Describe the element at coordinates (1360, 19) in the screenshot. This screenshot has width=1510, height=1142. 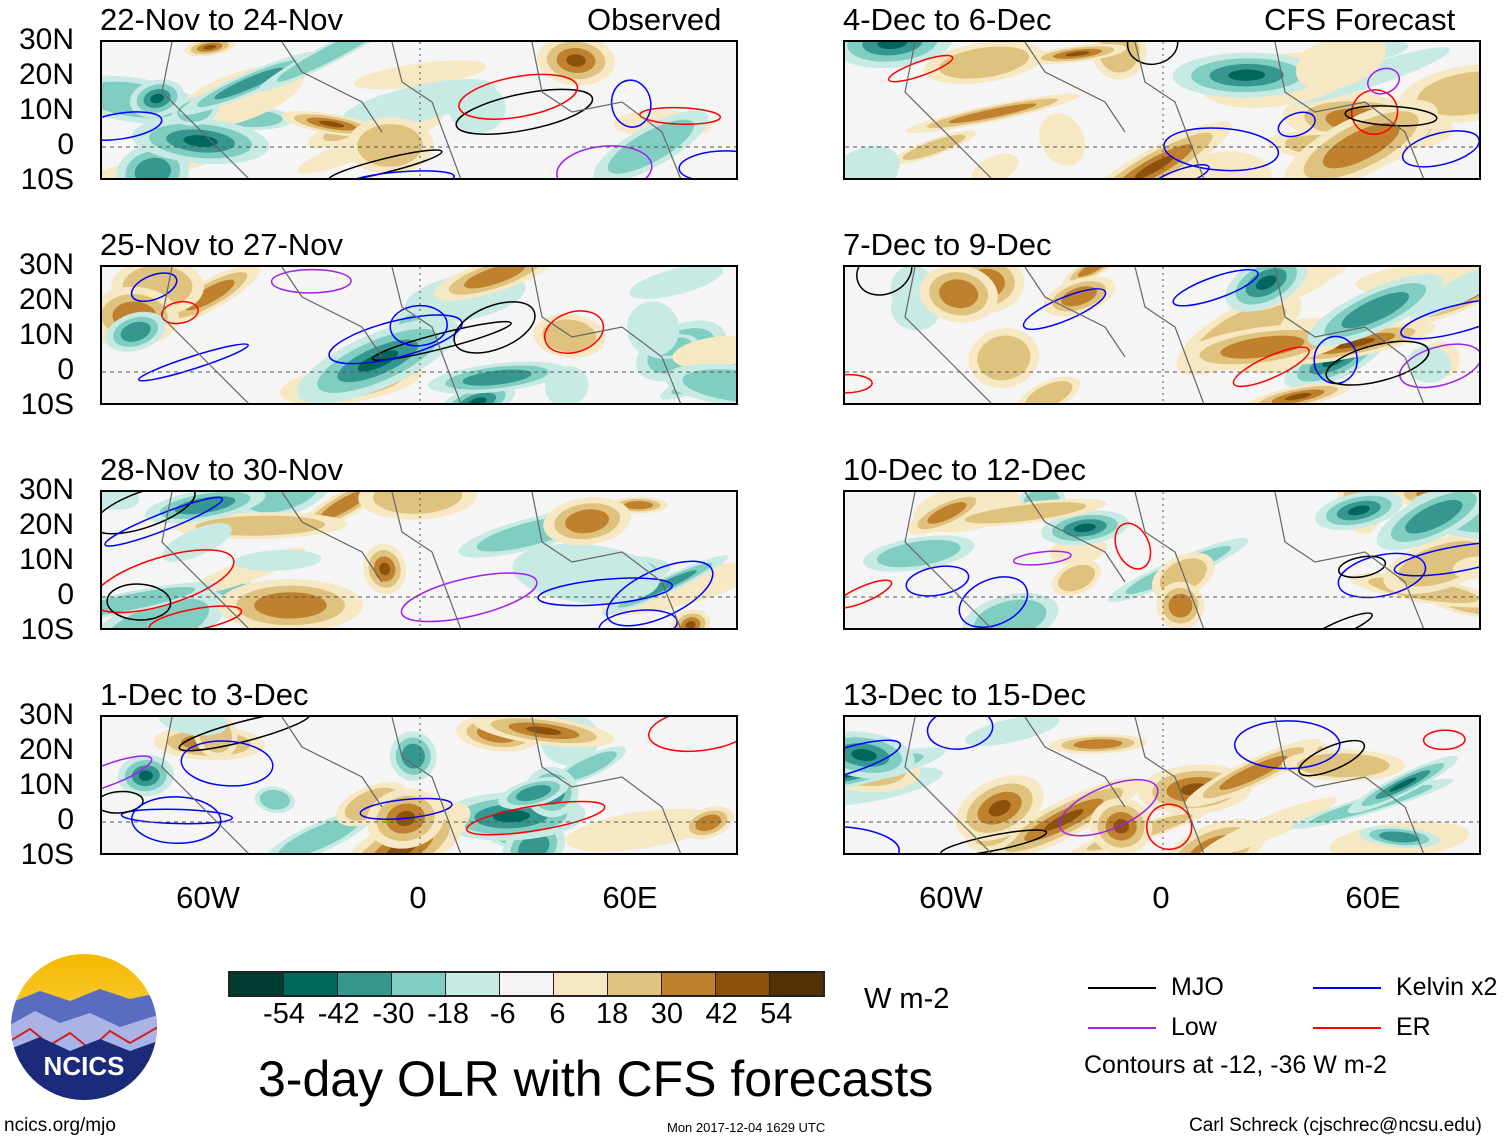
I see `forecast-label: CFS Forecast` at that location.